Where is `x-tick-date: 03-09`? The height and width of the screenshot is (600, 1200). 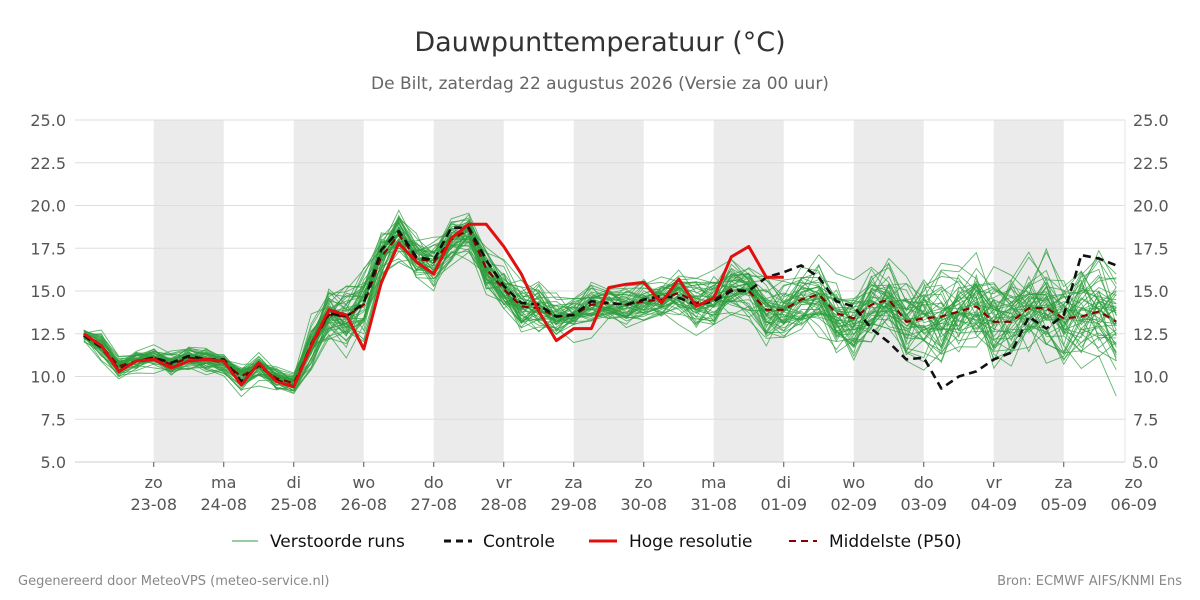
x-tick-date: 03-09 is located at coordinates (924, 504).